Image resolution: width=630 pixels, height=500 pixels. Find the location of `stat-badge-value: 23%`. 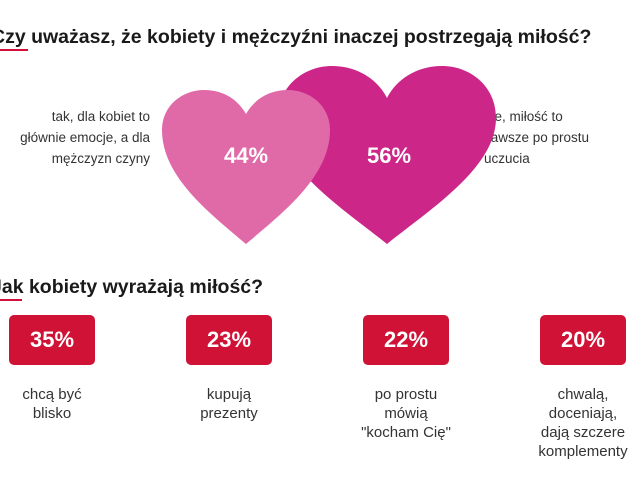

stat-badge-value: 23% is located at coordinates (229, 340).